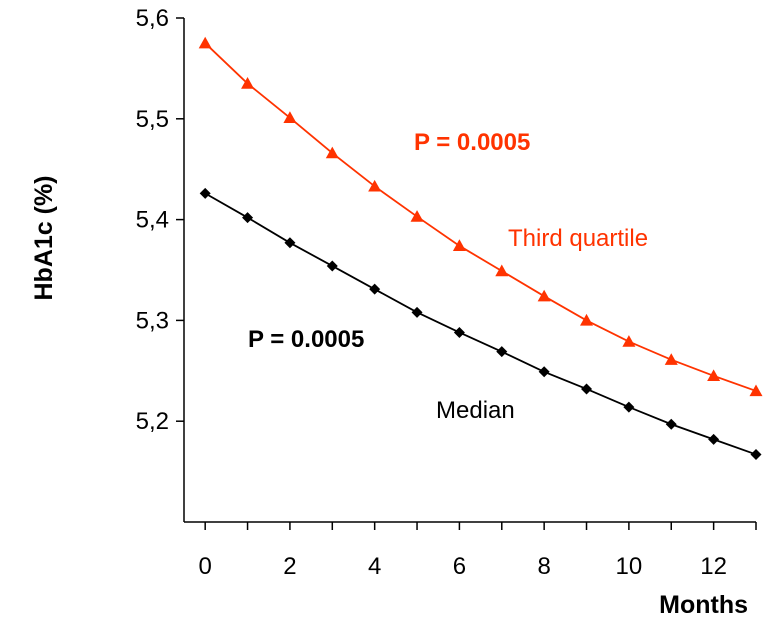 The image size is (767, 628). What do you see at coordinates (289, 566) in the screenshot?
I see `x-tick-label: 2` at bounding box center [289, 566].